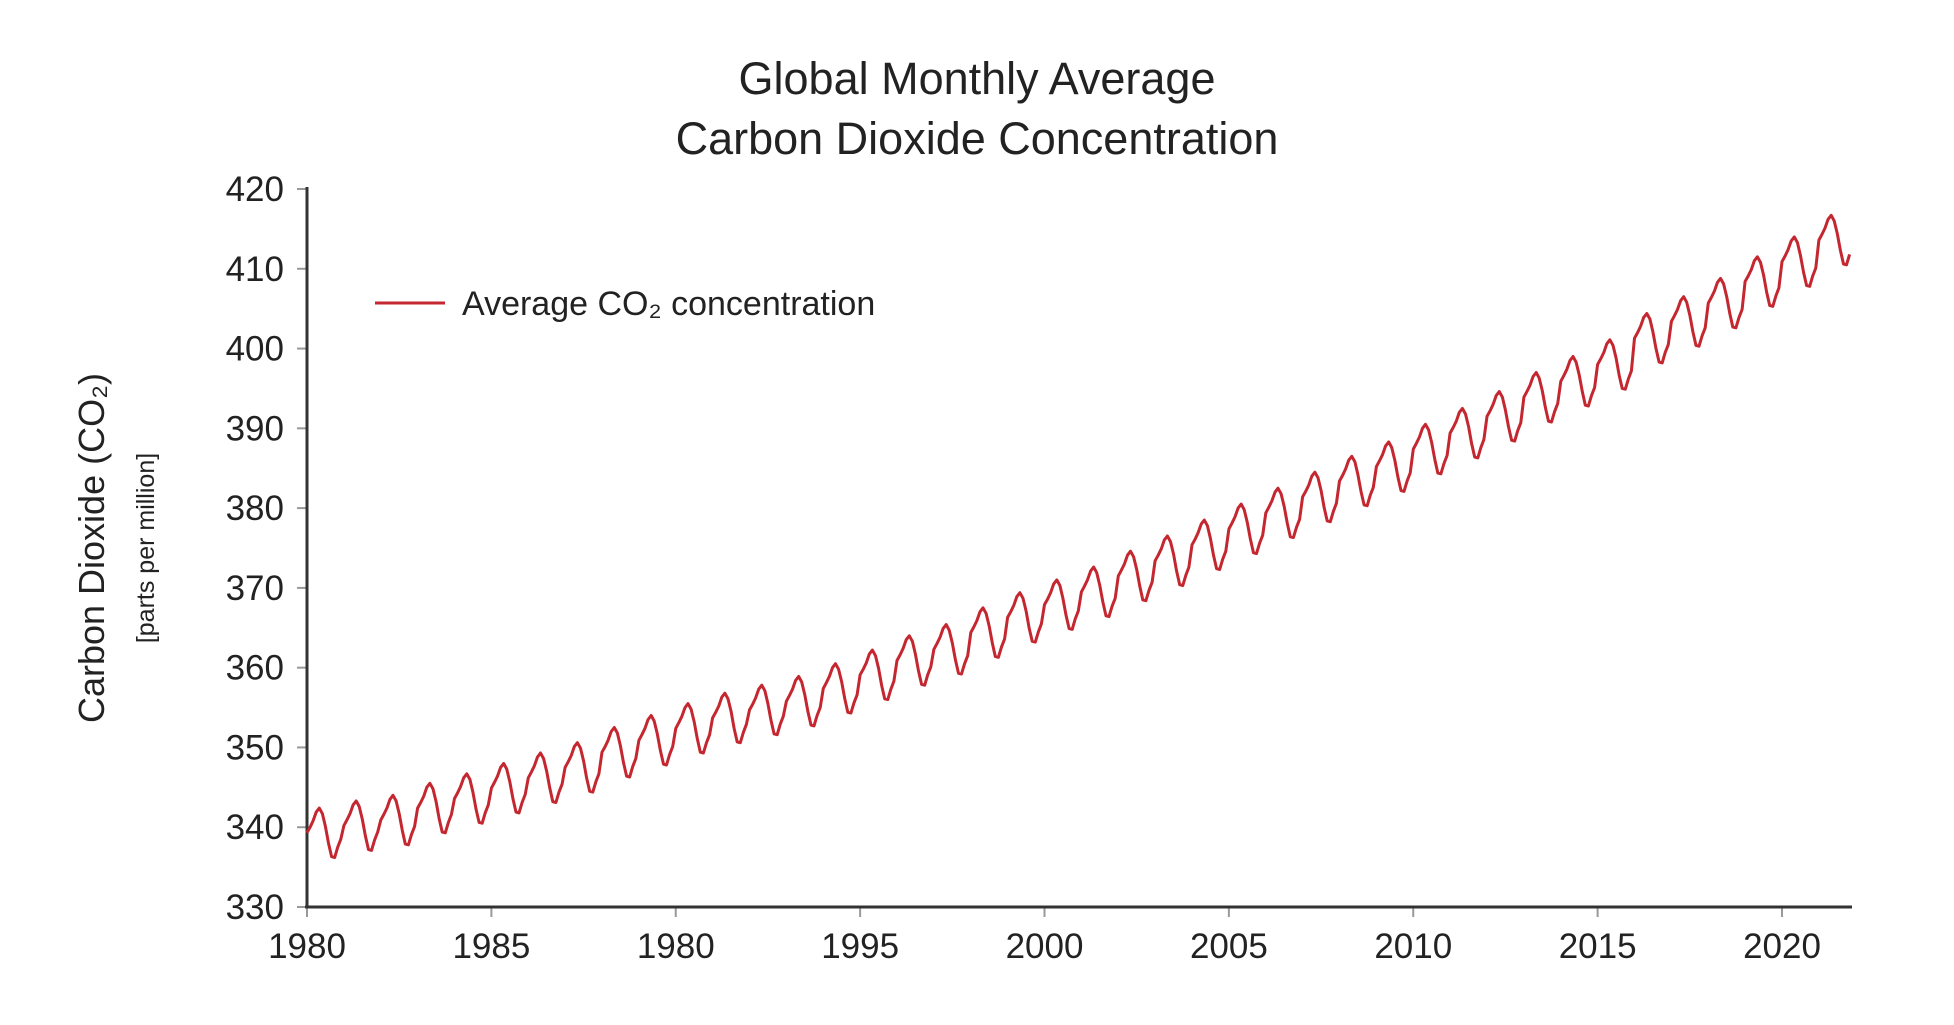 The height and width of the screenshot is (1025, 1954). Describe the element at coordinates (146, 548) in the screenshot. I see `y-axis-sublabel: [parts per million]` at that location.